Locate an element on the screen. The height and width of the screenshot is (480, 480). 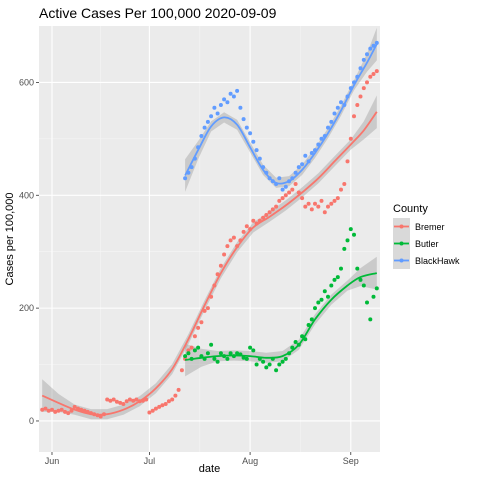
y-tick-label: 400 is located at coordinates (26, 195).